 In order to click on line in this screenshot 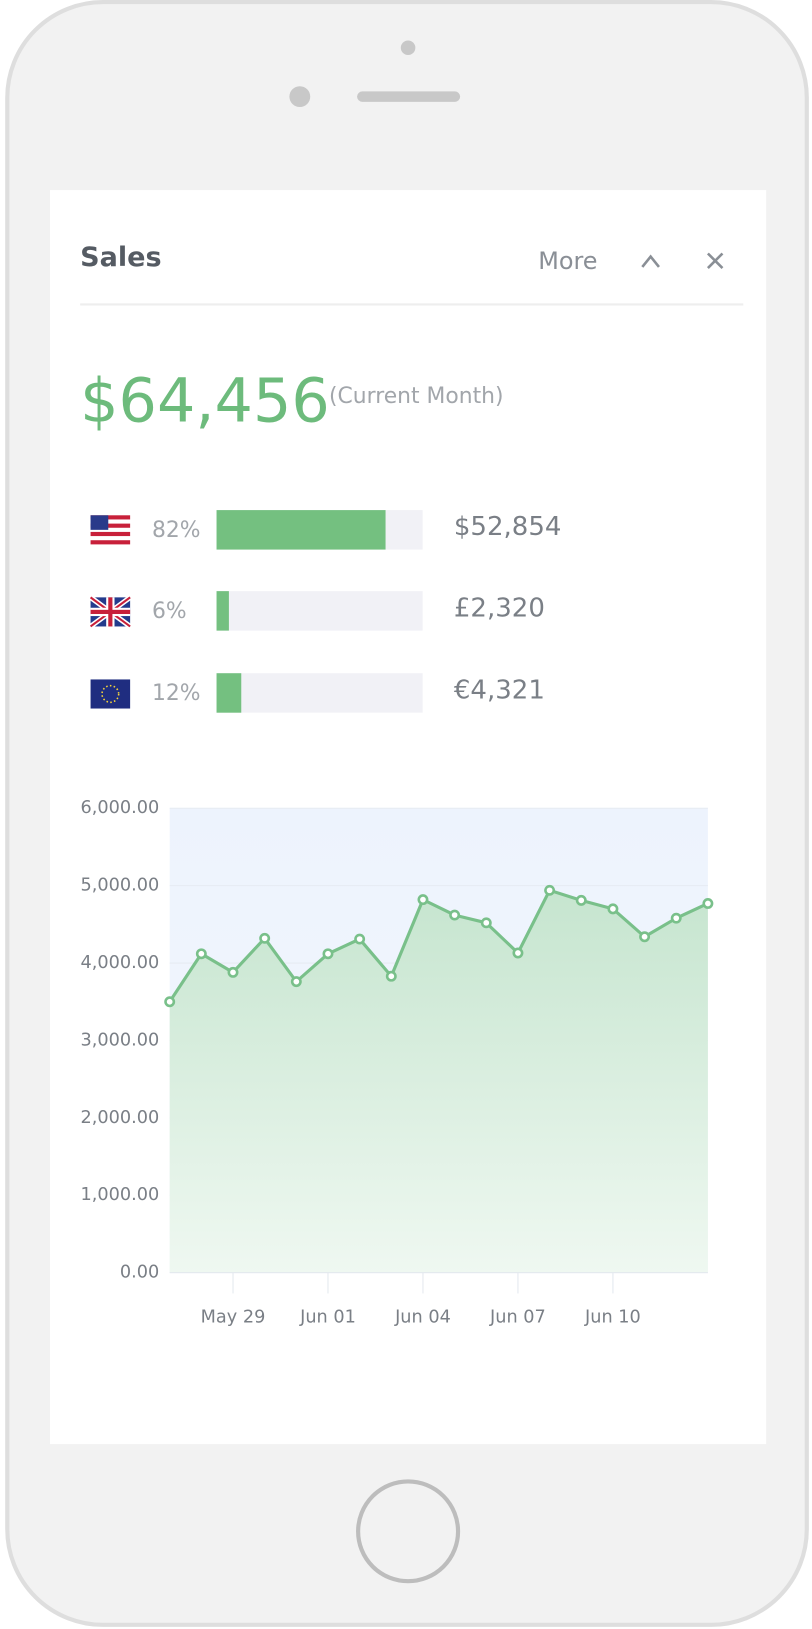, I will do `click(438, 945)`.